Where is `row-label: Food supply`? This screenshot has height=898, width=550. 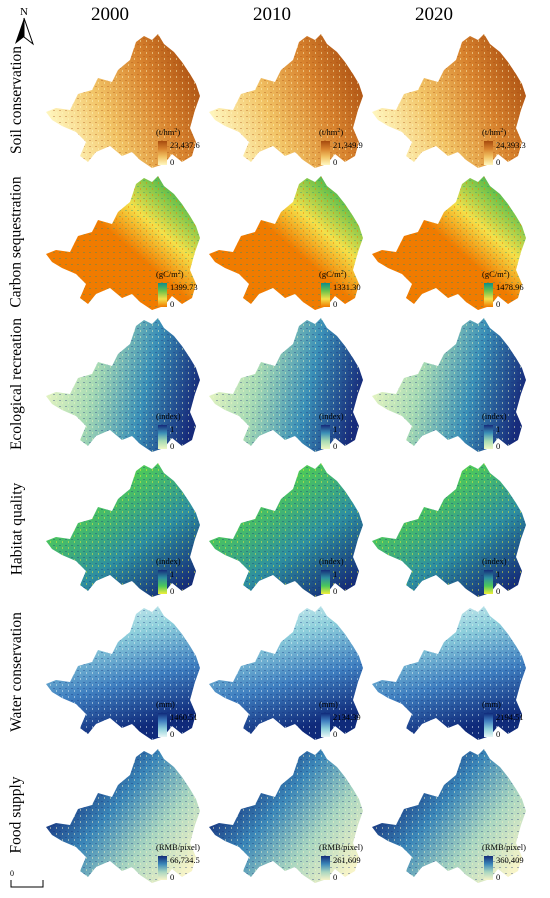
row-label: Food supply is located at coordinates (17, 815).